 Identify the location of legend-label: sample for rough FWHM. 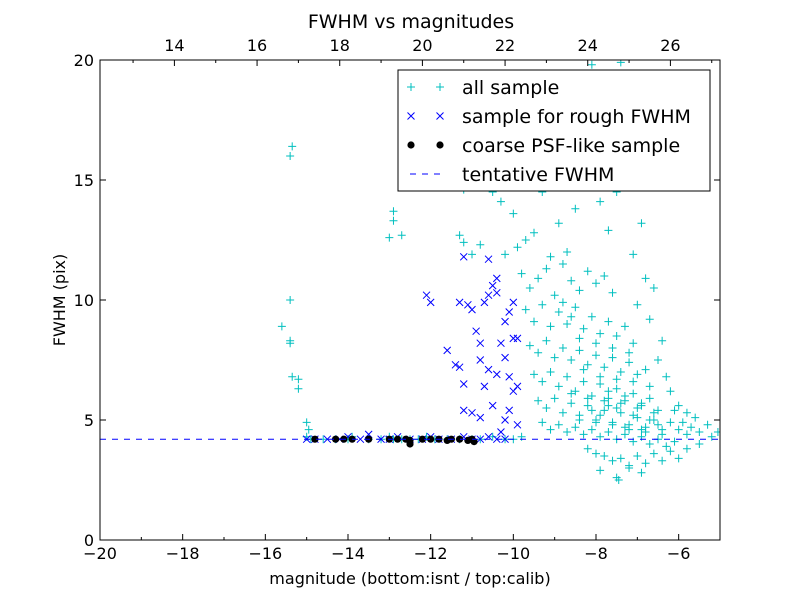
(576, 117).